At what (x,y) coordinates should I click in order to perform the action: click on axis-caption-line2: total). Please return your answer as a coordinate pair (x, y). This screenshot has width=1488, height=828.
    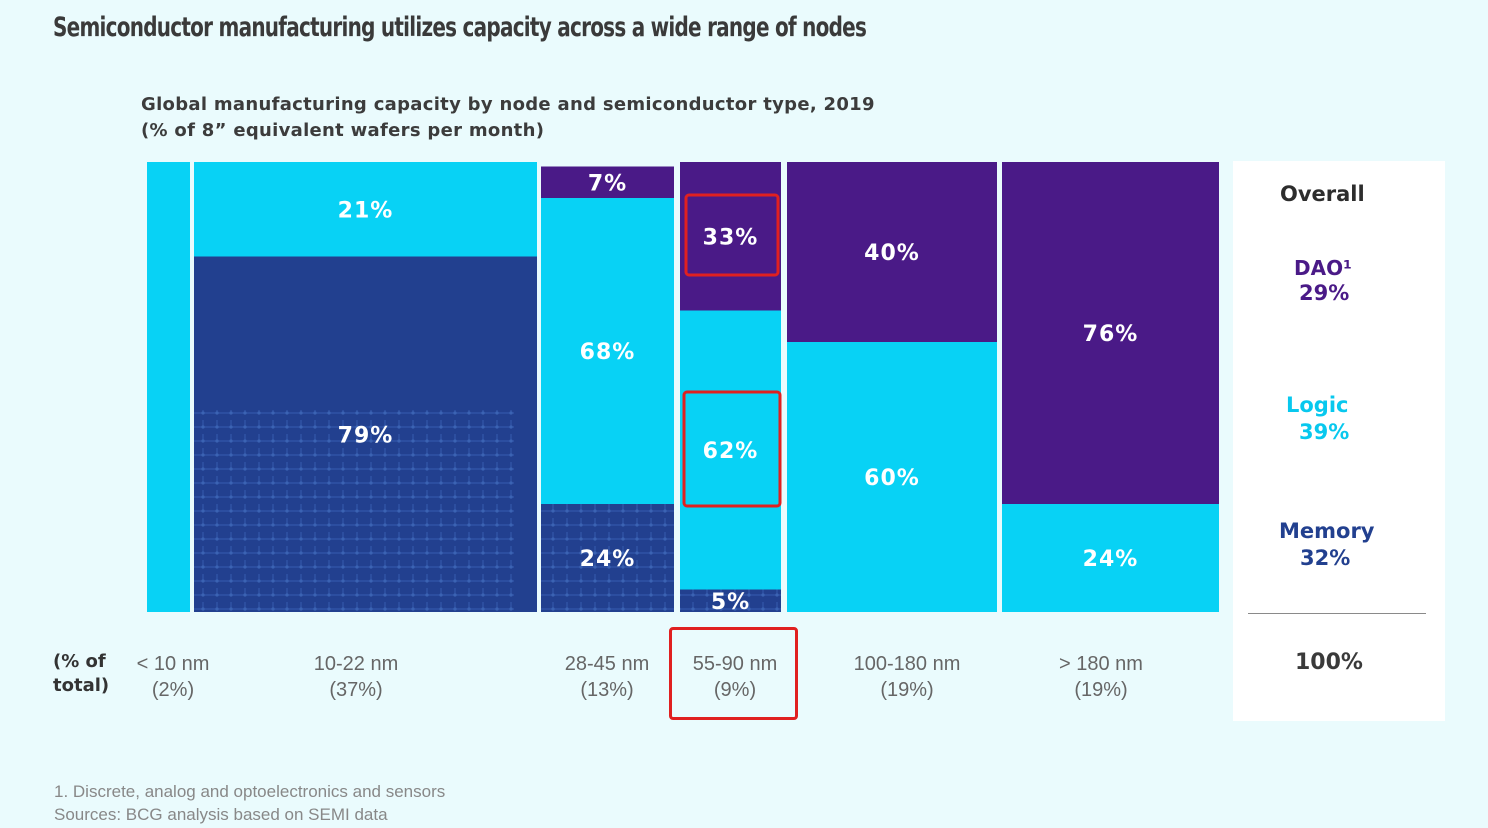
    Looking at the image, I should click on (81, 685).